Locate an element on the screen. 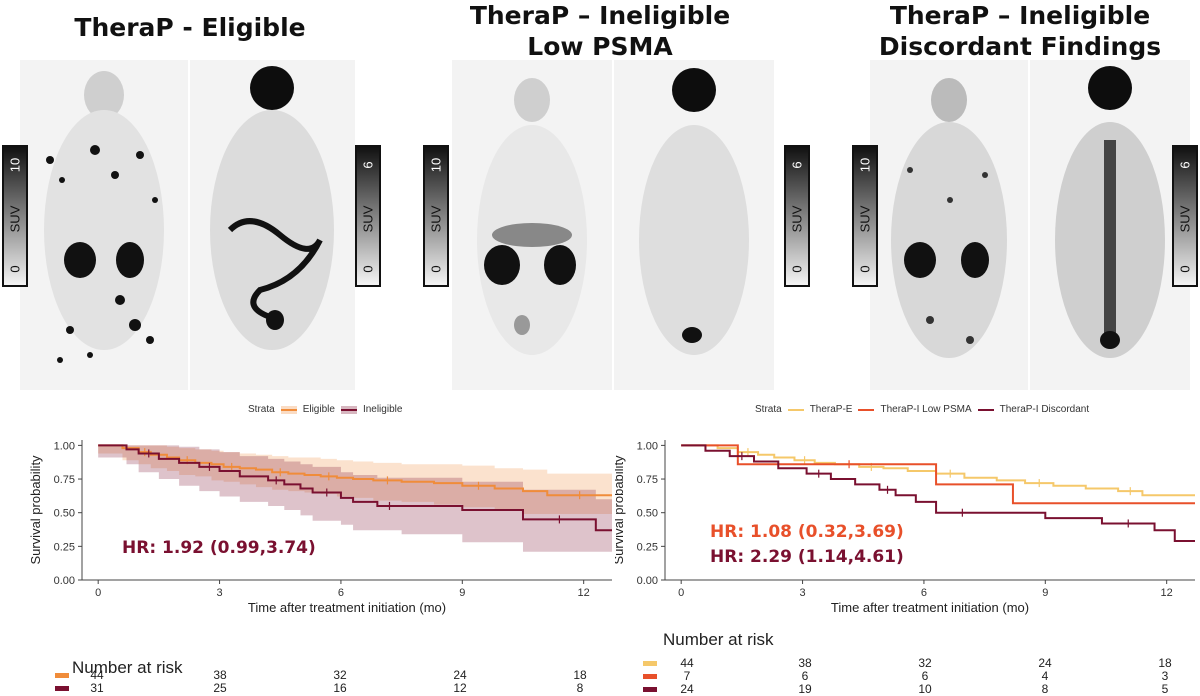 This screenshot has width=1200, height=696. hr-annotation: HR: 1.92 (0.99,3.74) is located at coordinates (219, 548).